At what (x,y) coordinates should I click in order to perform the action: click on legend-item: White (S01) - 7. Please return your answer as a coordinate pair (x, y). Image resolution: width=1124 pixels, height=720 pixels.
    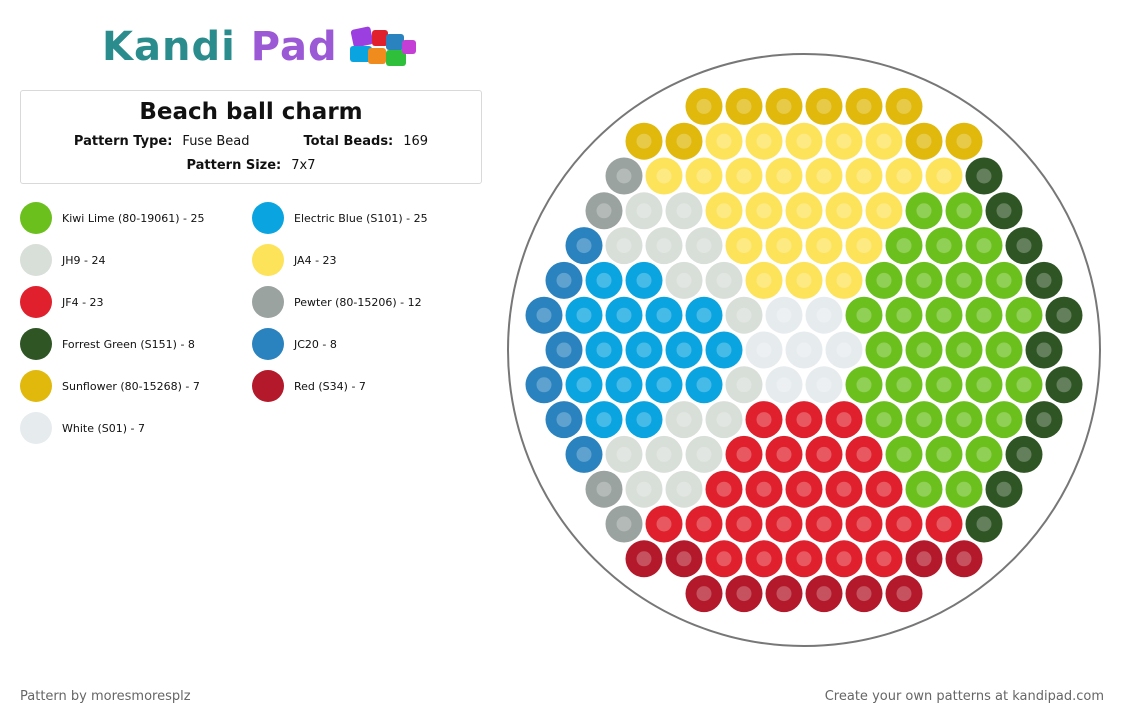
    Looking at the image, I should click on (82, 428).